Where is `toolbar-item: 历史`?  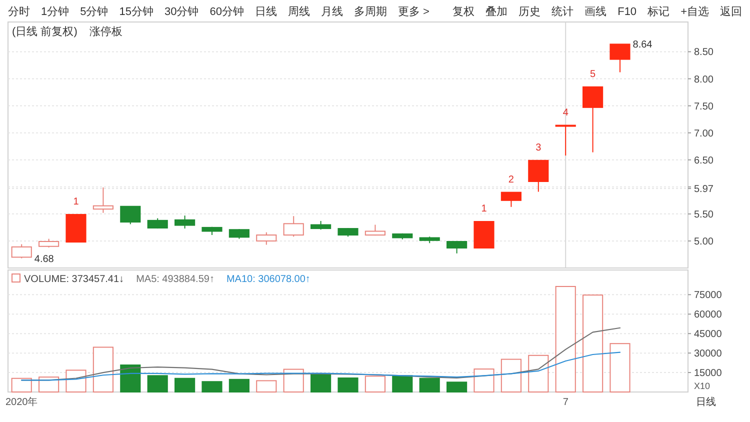
toolbar-item: 历史 is located at coordinates (529, 12).